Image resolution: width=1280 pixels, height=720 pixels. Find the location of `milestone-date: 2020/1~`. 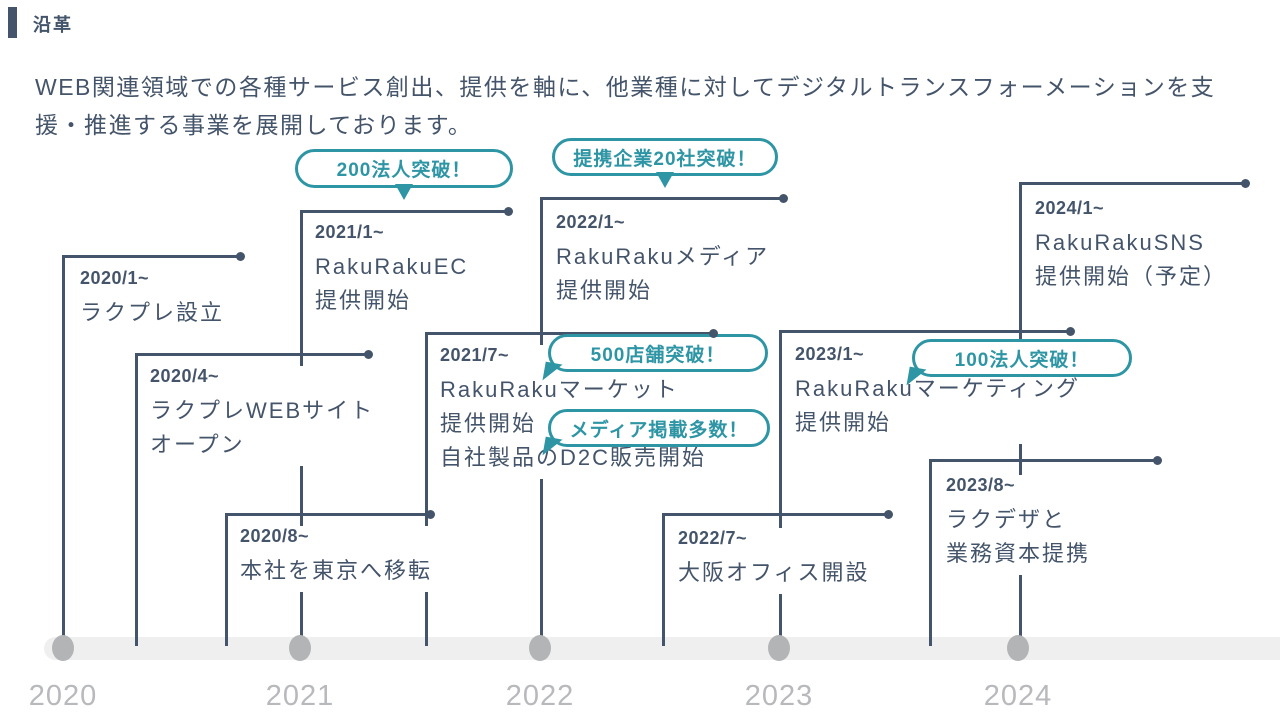

milestone-date: 2020/1~ is located at coordinates (115, 278).